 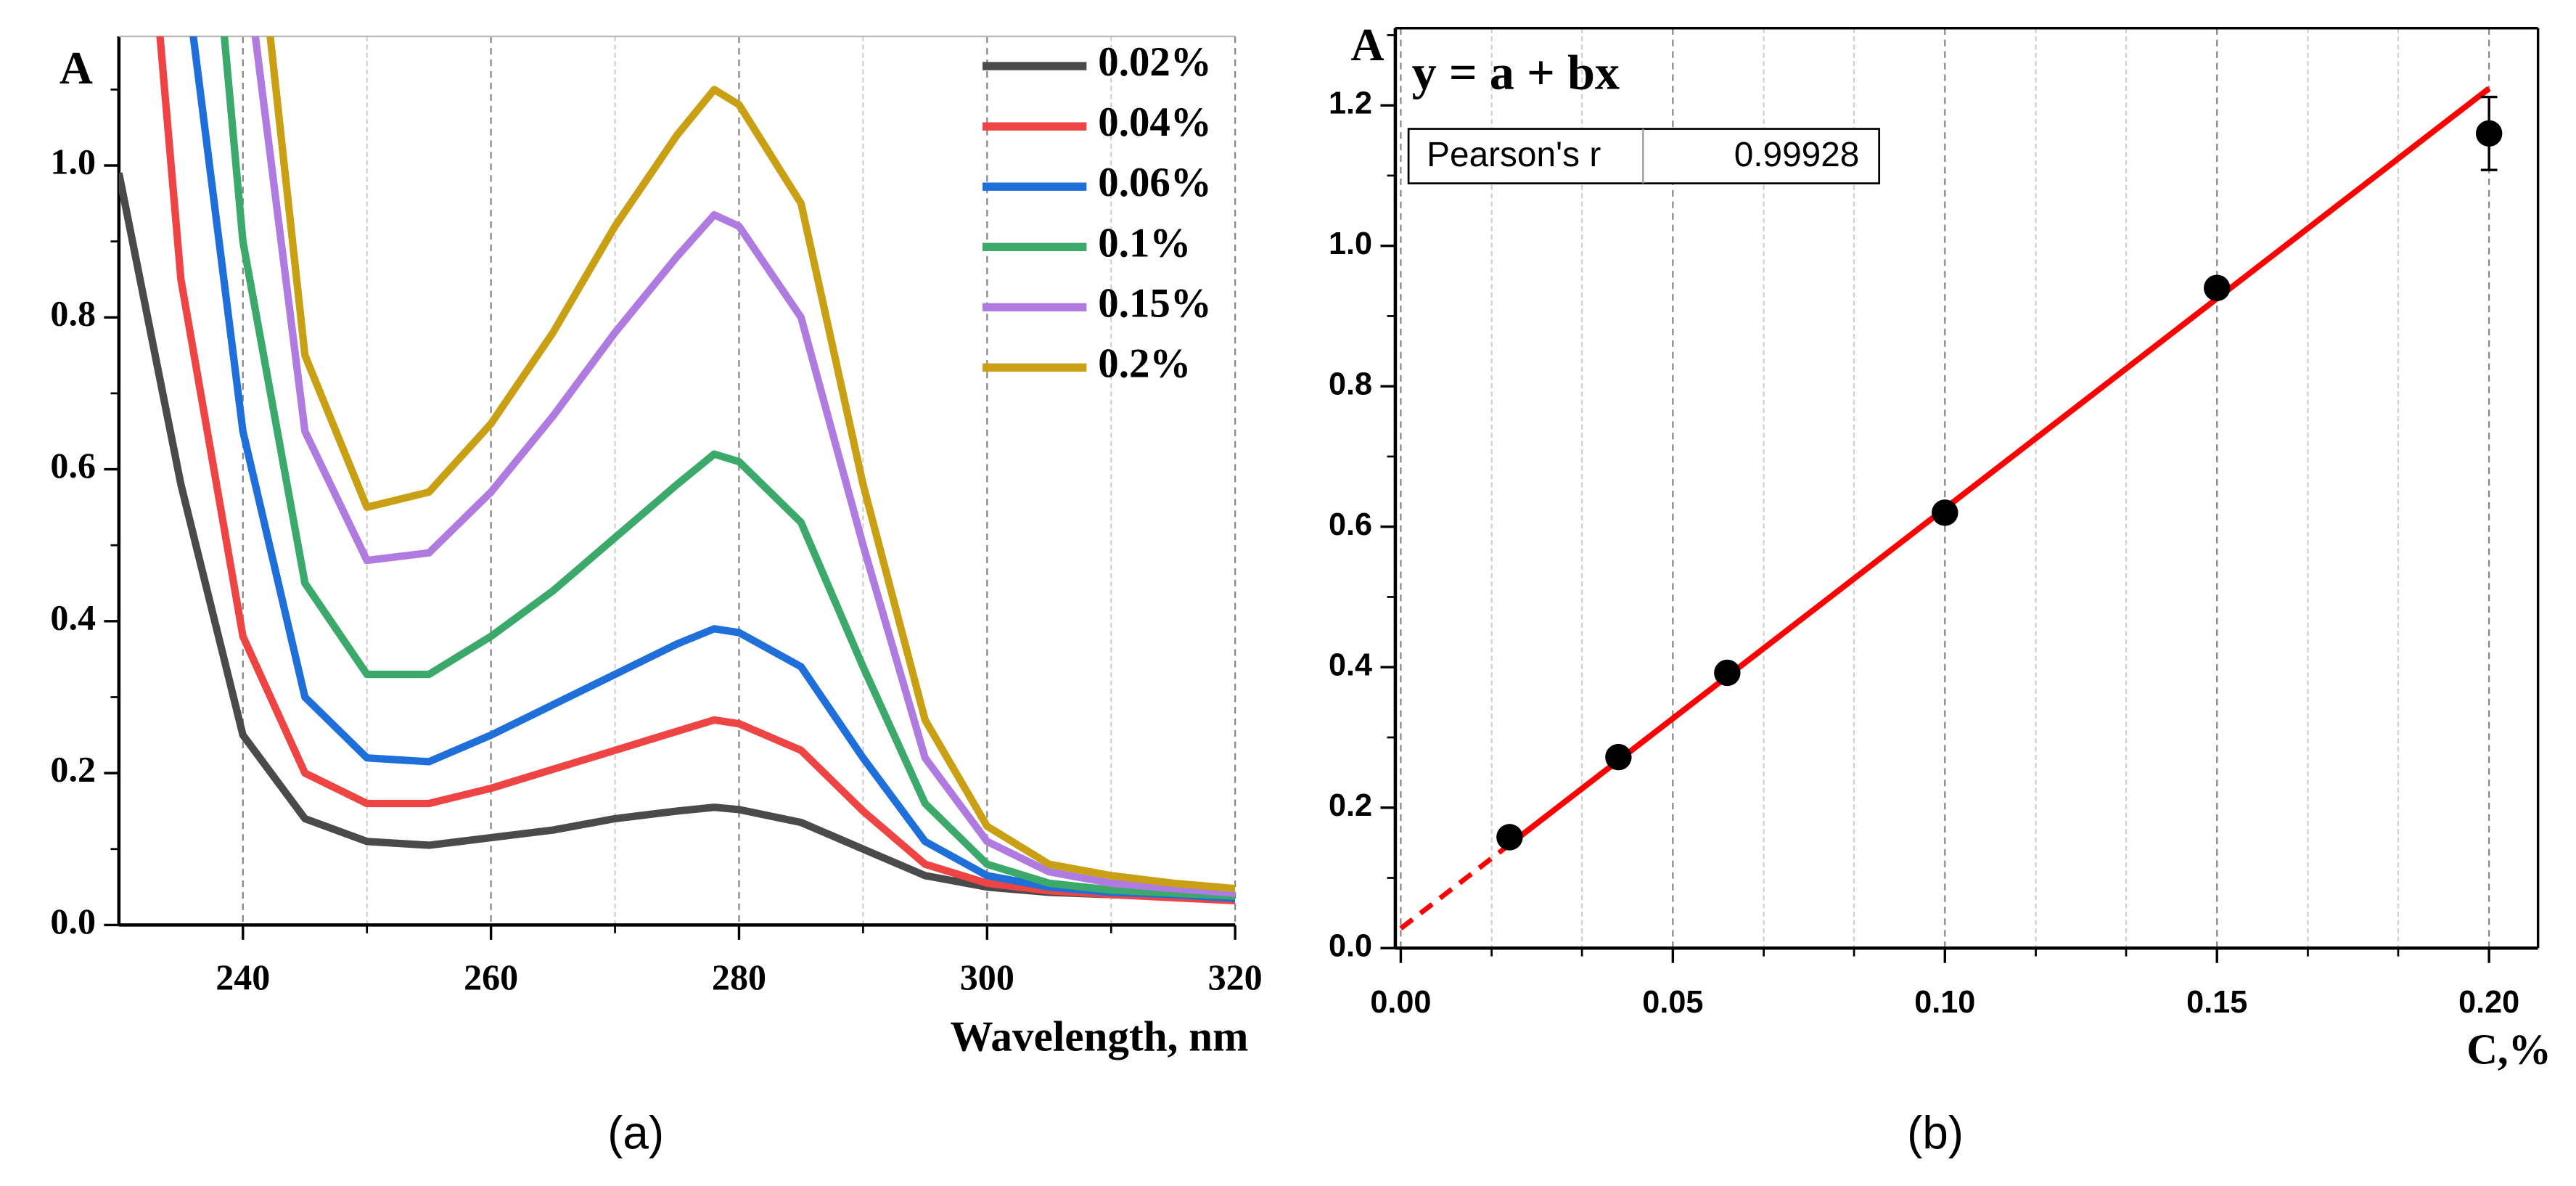 I want to click on x-axis-label: C,%, so click(x=2508, y=1049).